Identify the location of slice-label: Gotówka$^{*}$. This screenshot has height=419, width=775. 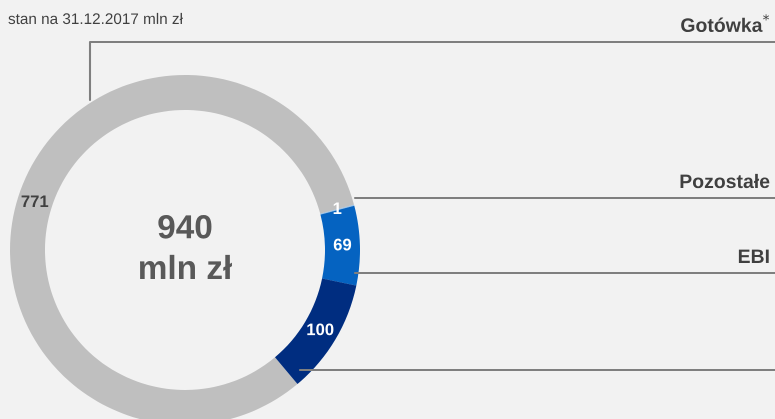
(725, 23).